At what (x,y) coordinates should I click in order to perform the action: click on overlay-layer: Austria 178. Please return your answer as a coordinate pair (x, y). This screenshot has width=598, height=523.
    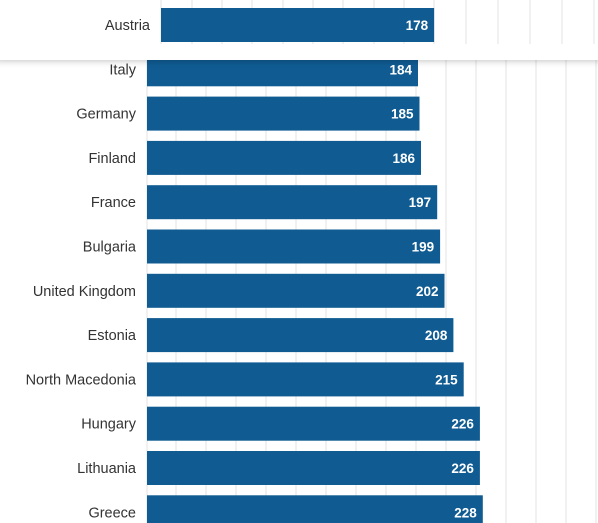
    Looking at the image, I should click on (299, 30).